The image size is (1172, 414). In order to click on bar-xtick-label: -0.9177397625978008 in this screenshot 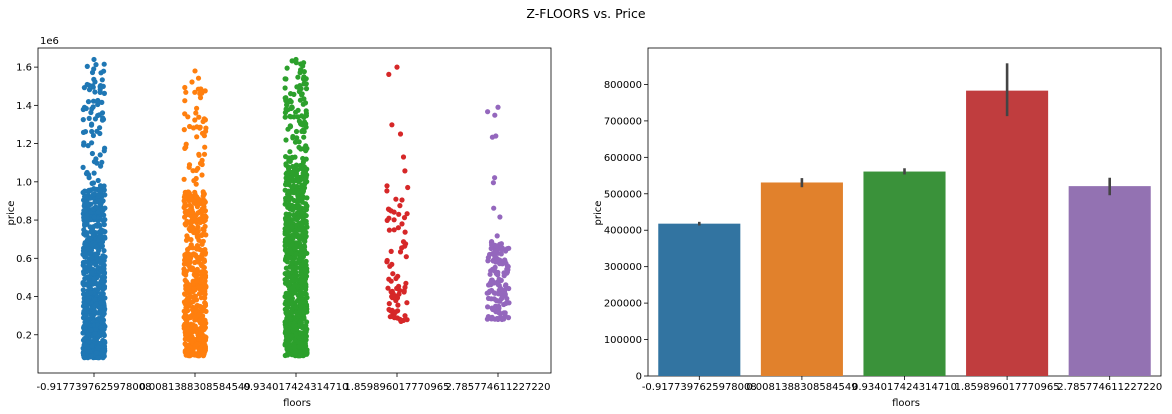, I will do `click(699, 387)`.